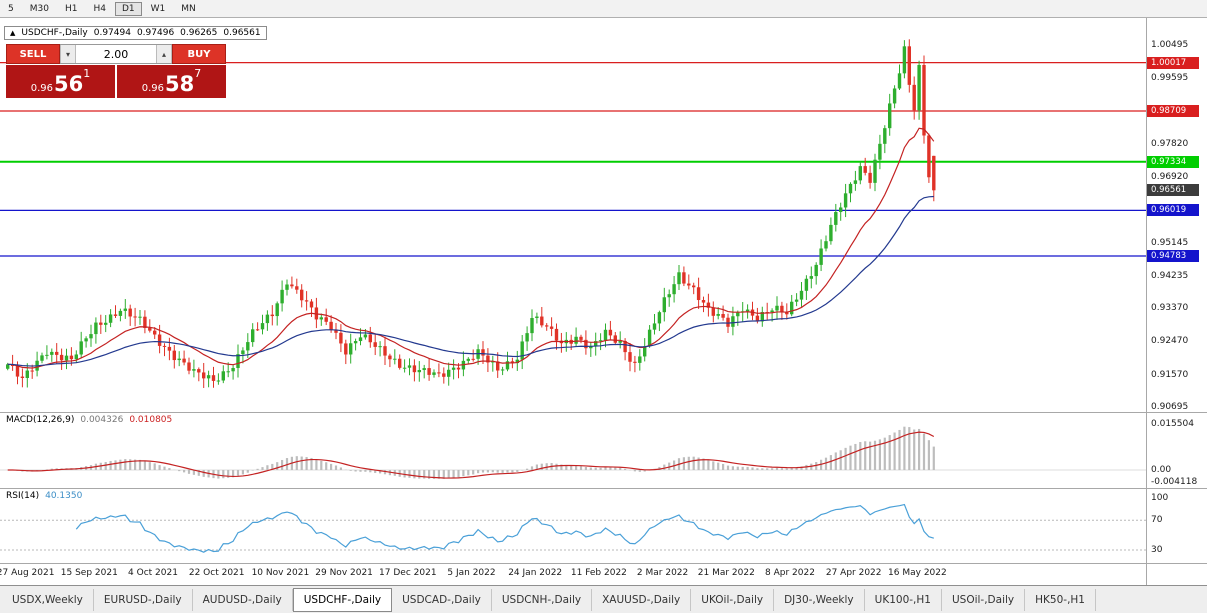 This screenshot has width=1207, height=613. I want to click on macd-header: MACD(12,26,9) 0.004326 0.010805, so click(89, 420).